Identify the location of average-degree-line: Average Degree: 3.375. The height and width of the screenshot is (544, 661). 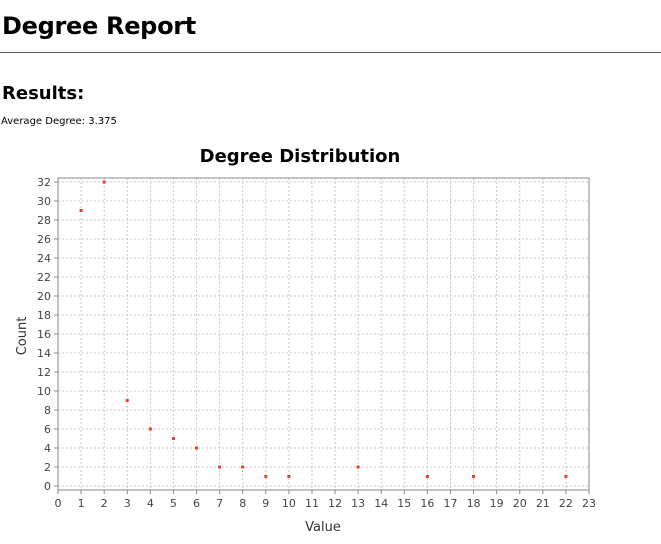
(59, 122).